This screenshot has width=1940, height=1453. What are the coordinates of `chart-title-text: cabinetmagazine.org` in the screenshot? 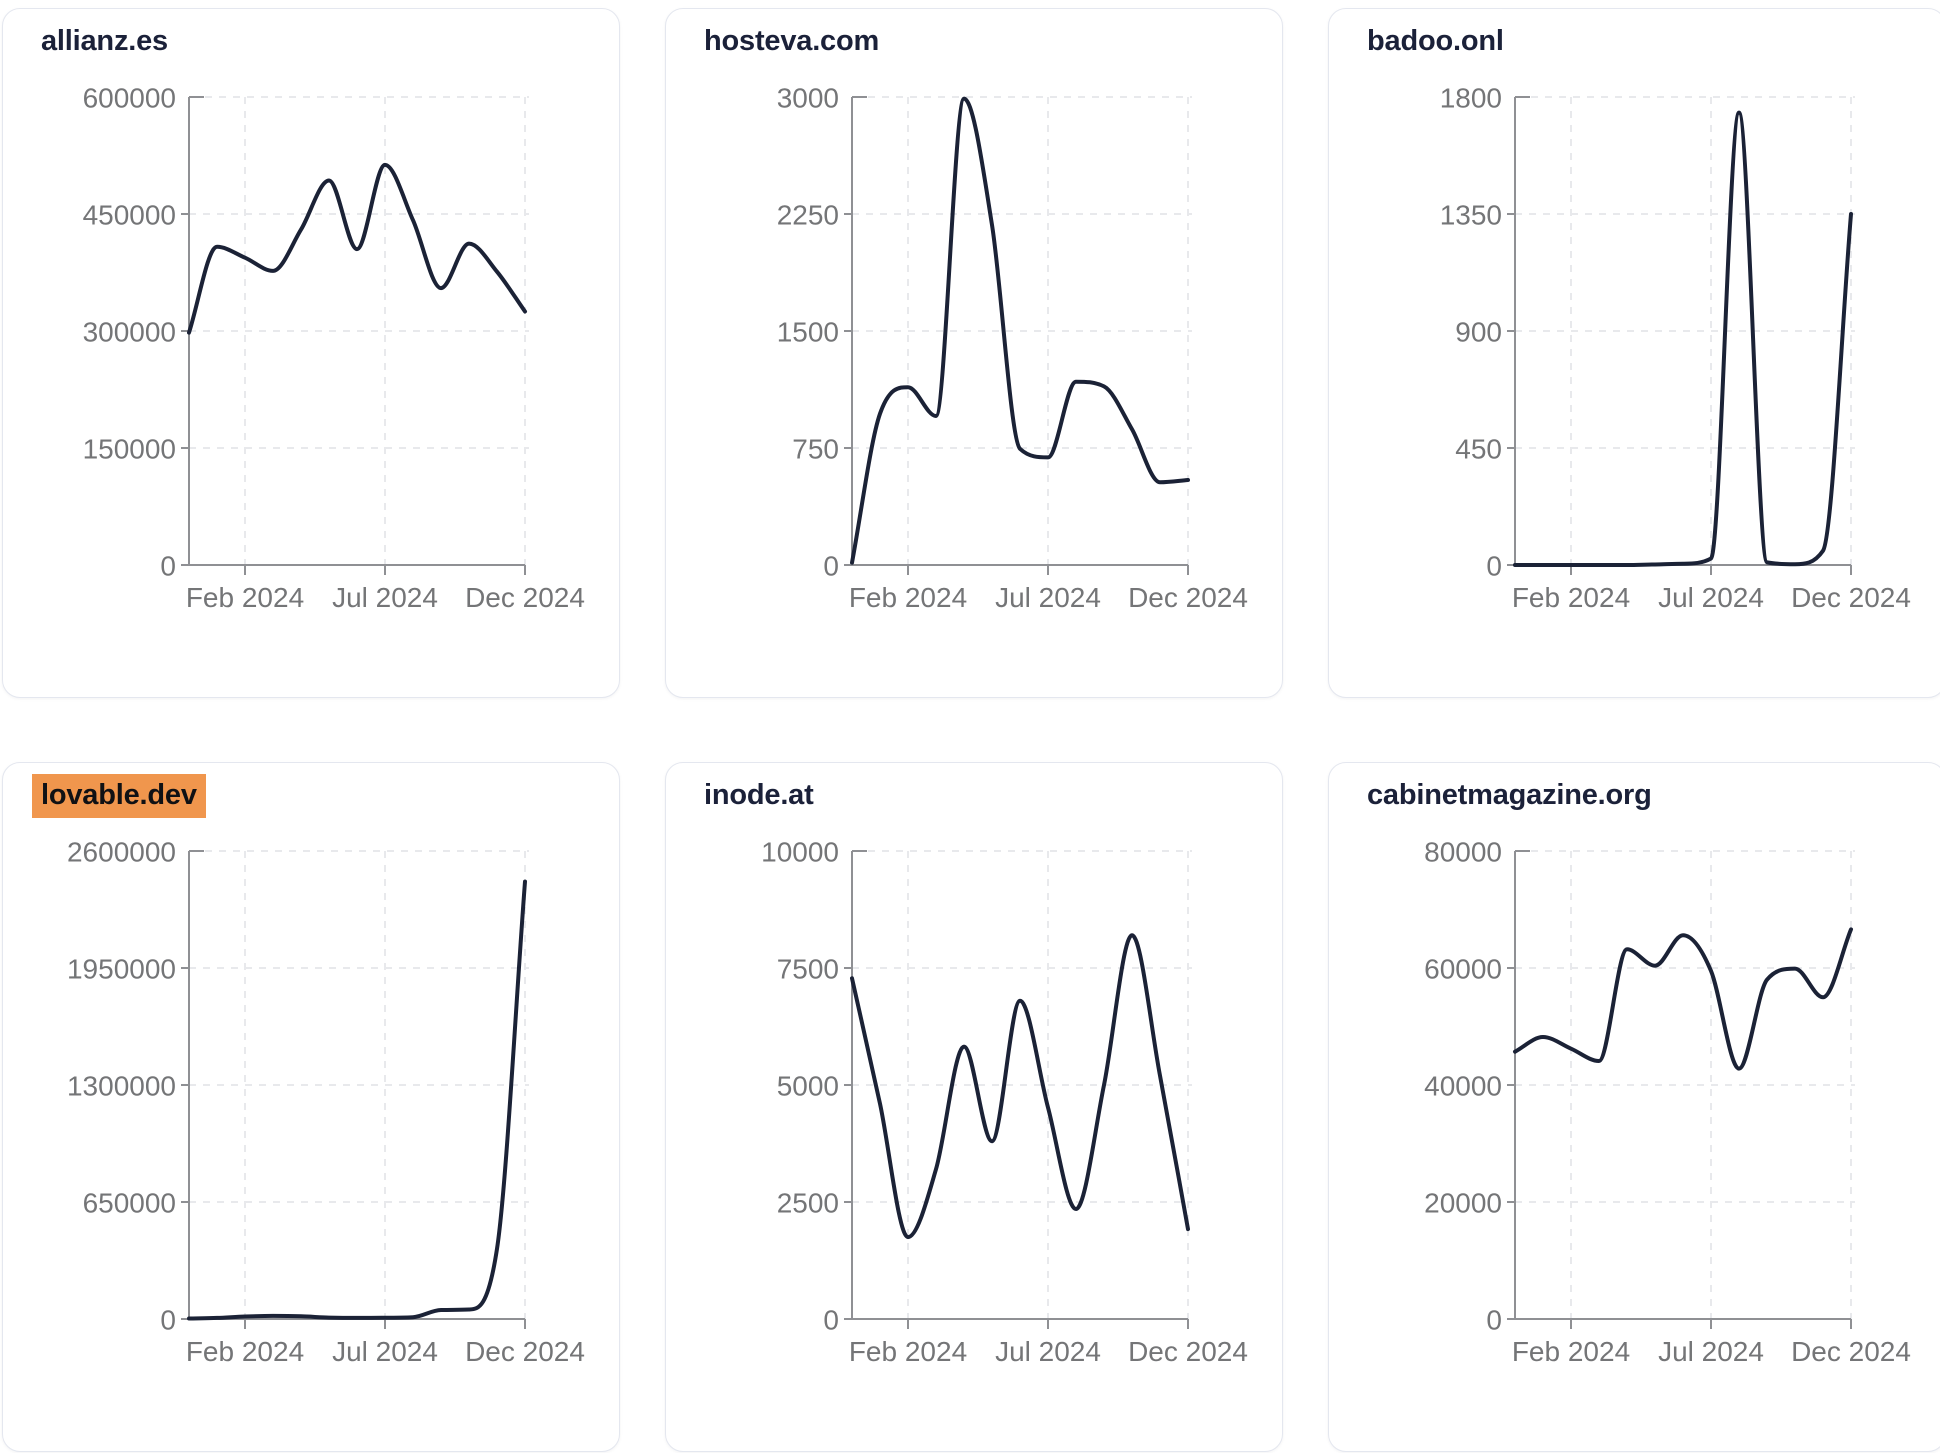 It's located at (1509, 795).